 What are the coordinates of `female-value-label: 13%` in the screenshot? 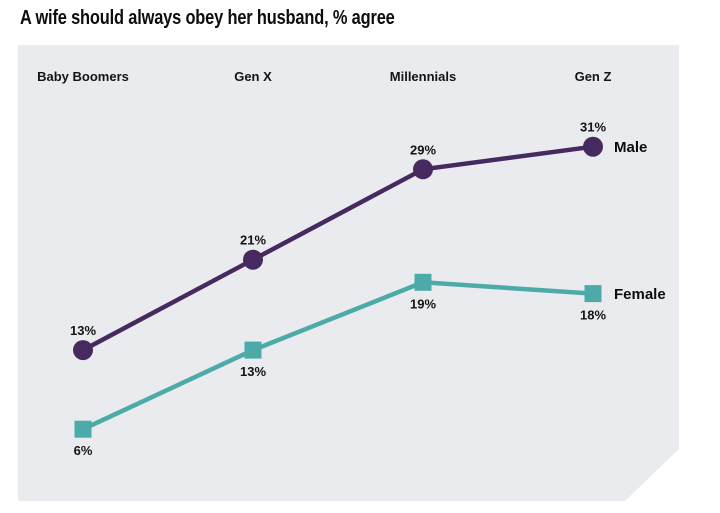 It's located at (253, 371).